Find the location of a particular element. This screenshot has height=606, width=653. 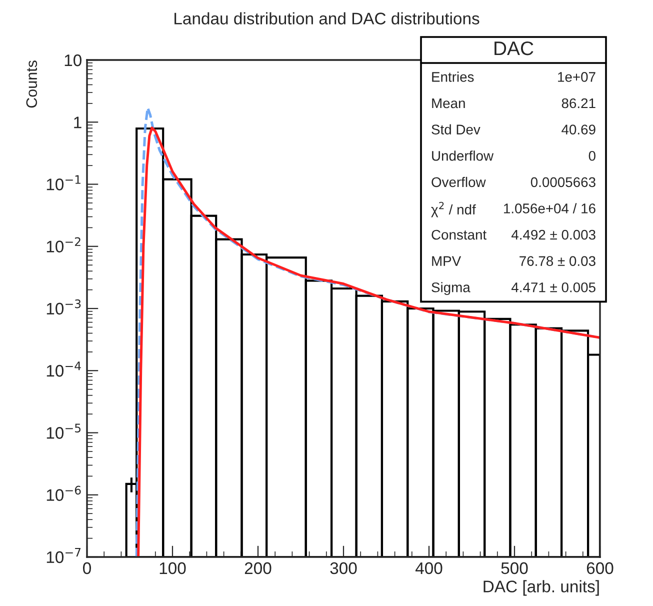

x-tick-label: 400 is located at coordinates (428, 568).